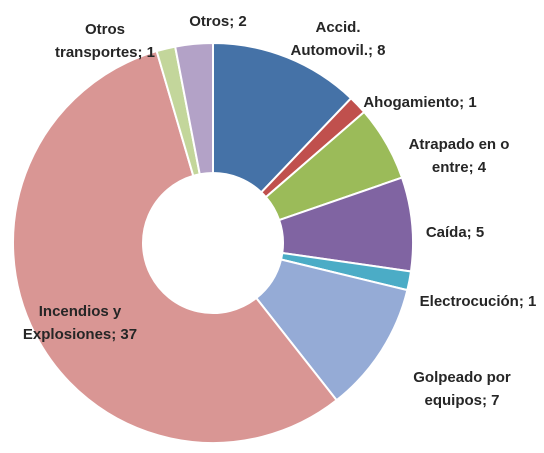 This screenshot has width=544, height=453. I want to click on data-label-line: Electrocución; 1, so click(478, 301).